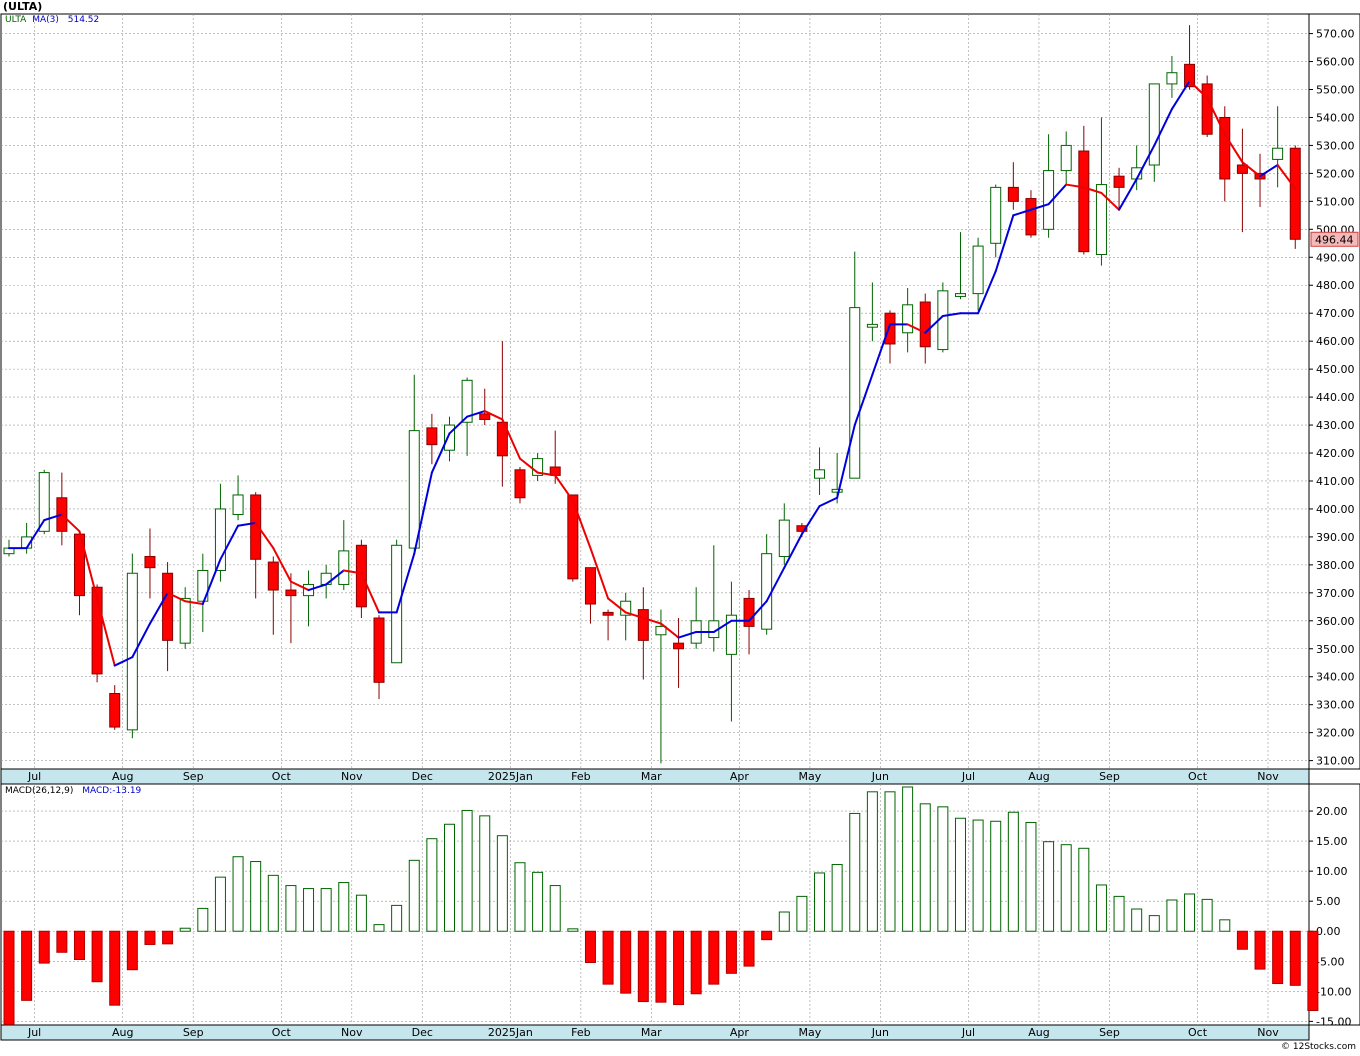 The image size is (1360, 1056). What do you see at coordinates (1318, 1047) in the screenshot?
I see `credit-text: © 12Stocks.com` at bounding box center [1318, 1047].